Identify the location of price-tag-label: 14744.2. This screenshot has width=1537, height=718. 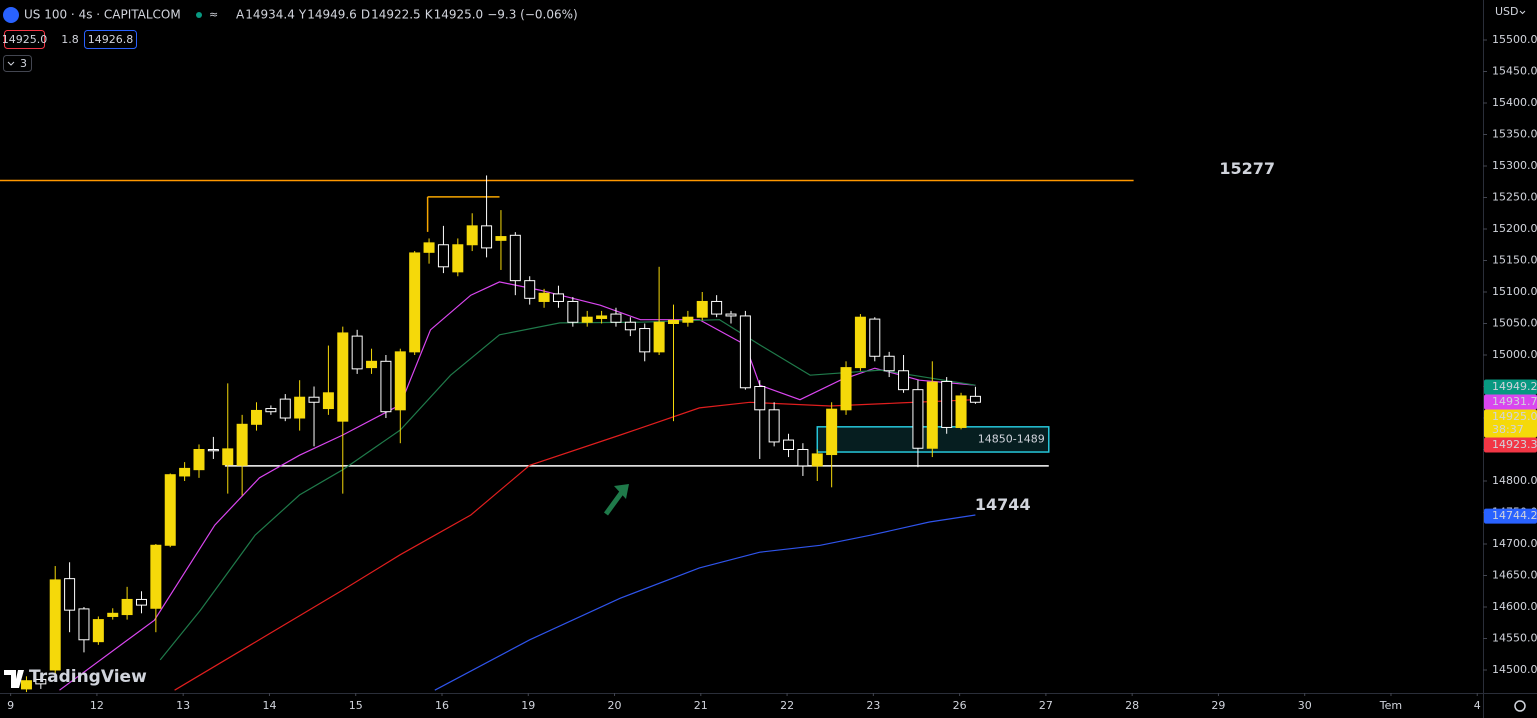
(1514, 515).